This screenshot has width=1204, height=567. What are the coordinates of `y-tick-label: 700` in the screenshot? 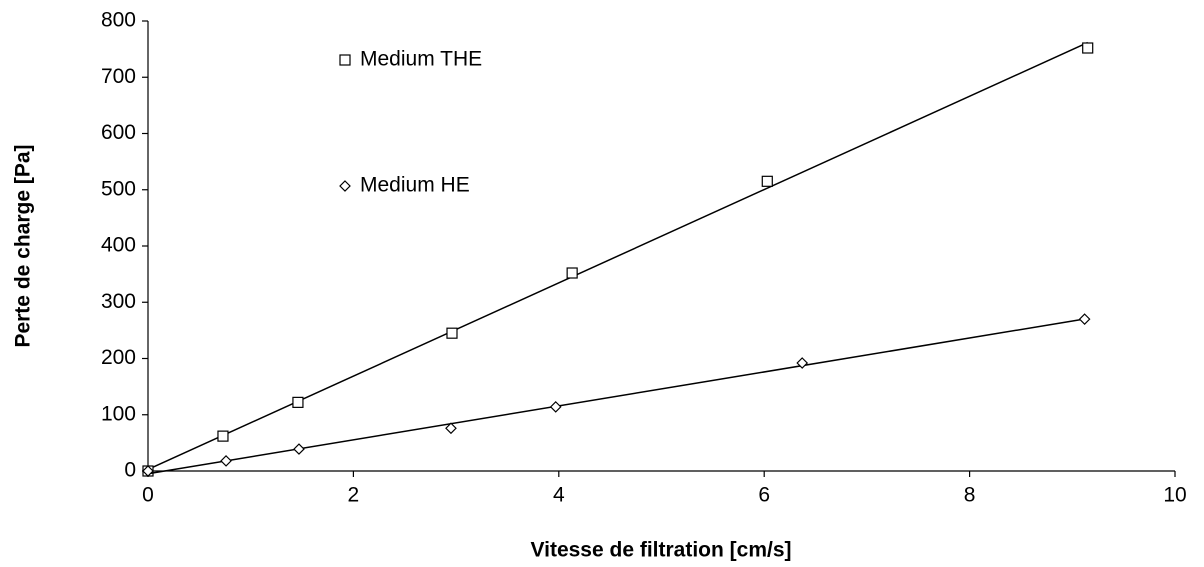 It's located at (118, 76).